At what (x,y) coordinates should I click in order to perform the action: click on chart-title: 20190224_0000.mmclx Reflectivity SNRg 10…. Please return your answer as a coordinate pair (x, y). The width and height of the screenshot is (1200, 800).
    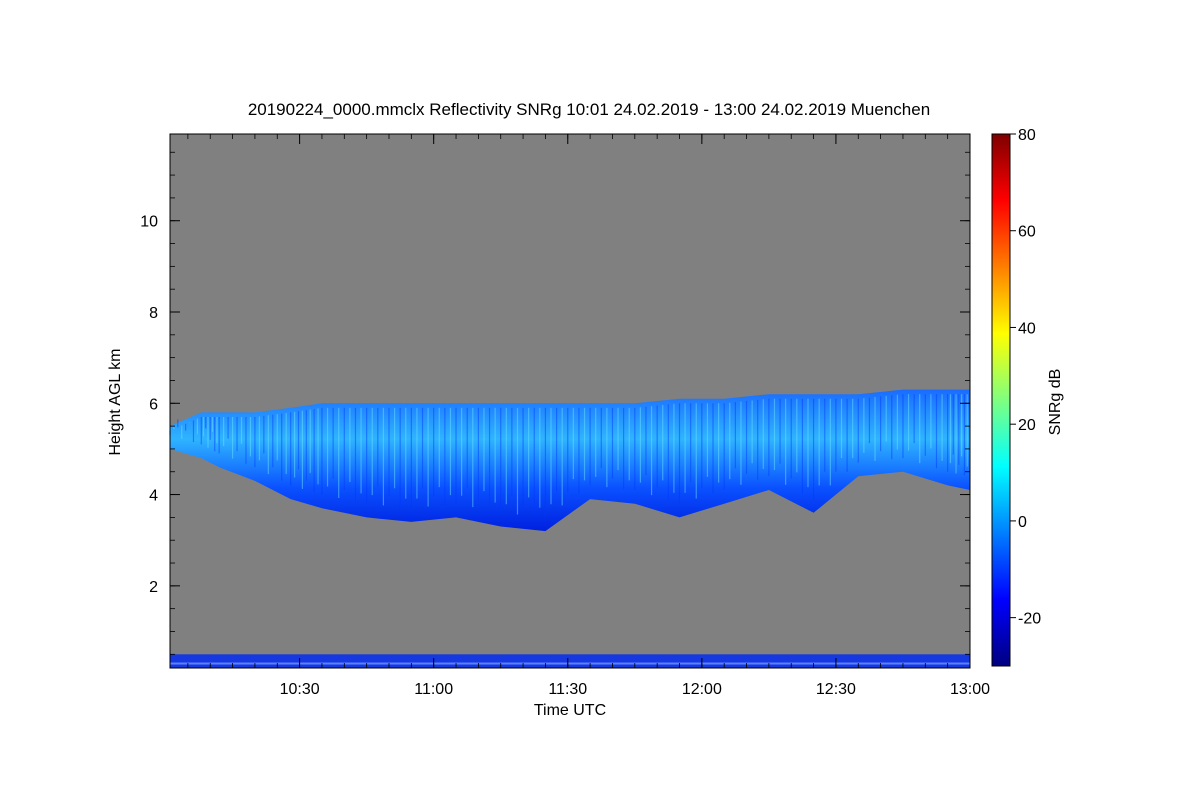
    Looking at the image, I should click on (589, 109).